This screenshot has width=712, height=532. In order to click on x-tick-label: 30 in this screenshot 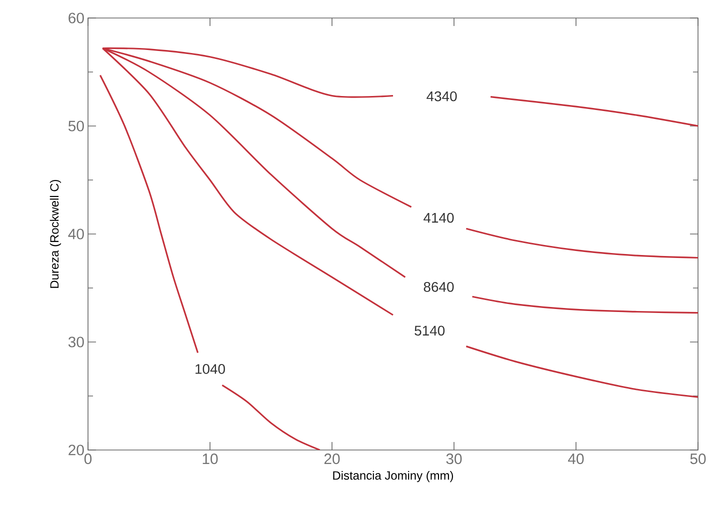, I will do `click(454, 459)`.